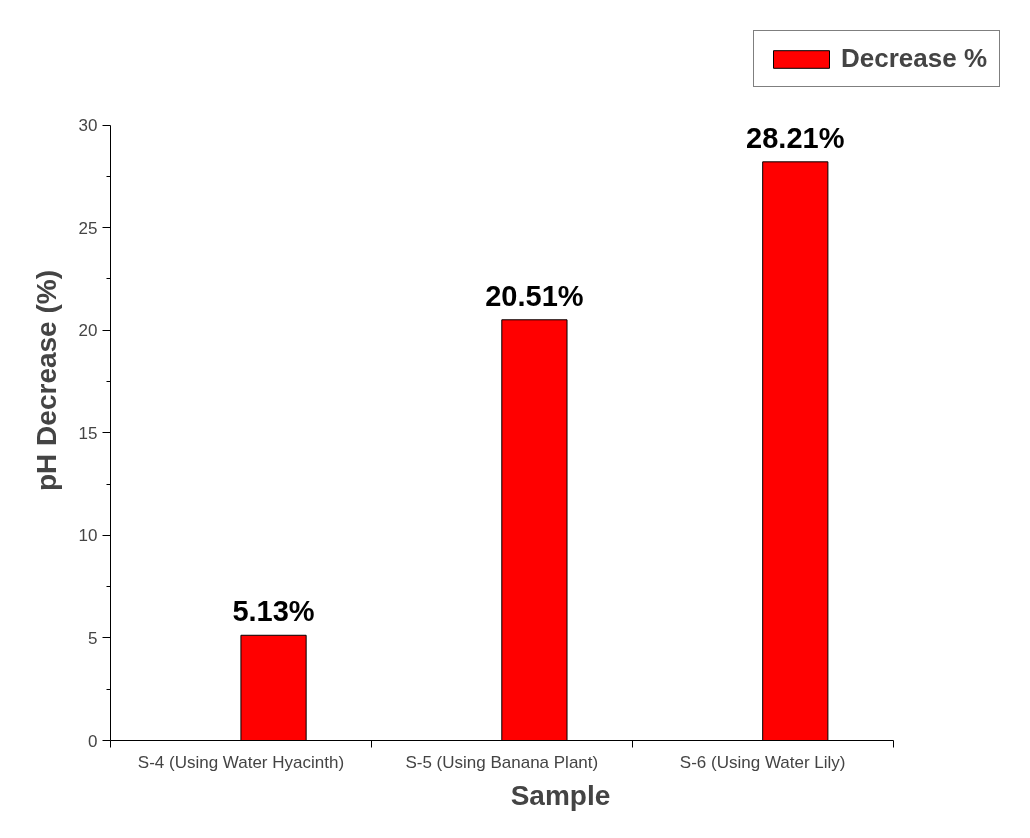  Describe the element at coordinates (46, 380) in the screenshot. I see `y-axis-title: pH Decrease (%)` at that location.